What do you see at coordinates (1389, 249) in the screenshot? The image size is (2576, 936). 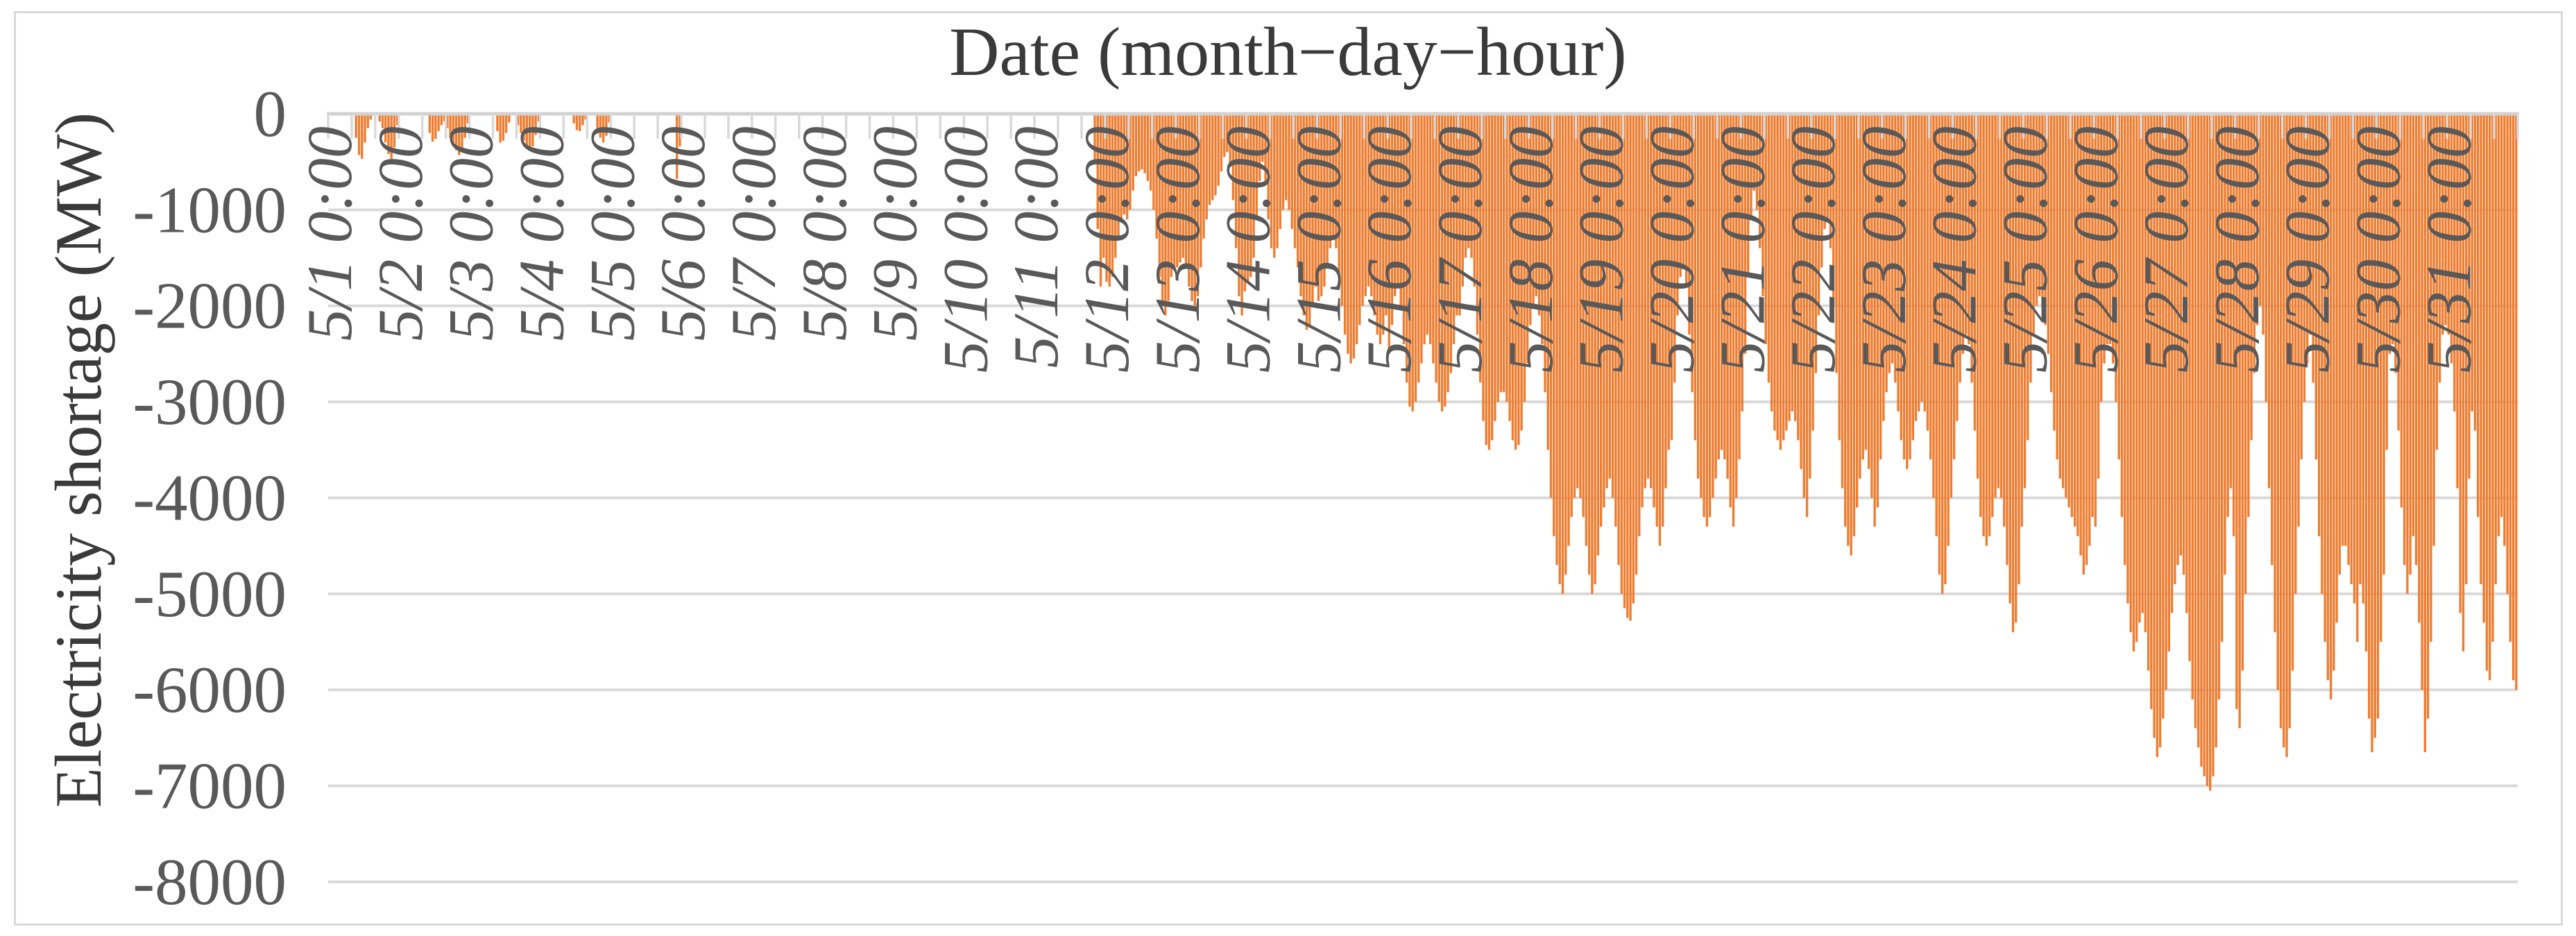 I see `x-tick-label: 5/16 0:00` at bounding box center [1389, 249].